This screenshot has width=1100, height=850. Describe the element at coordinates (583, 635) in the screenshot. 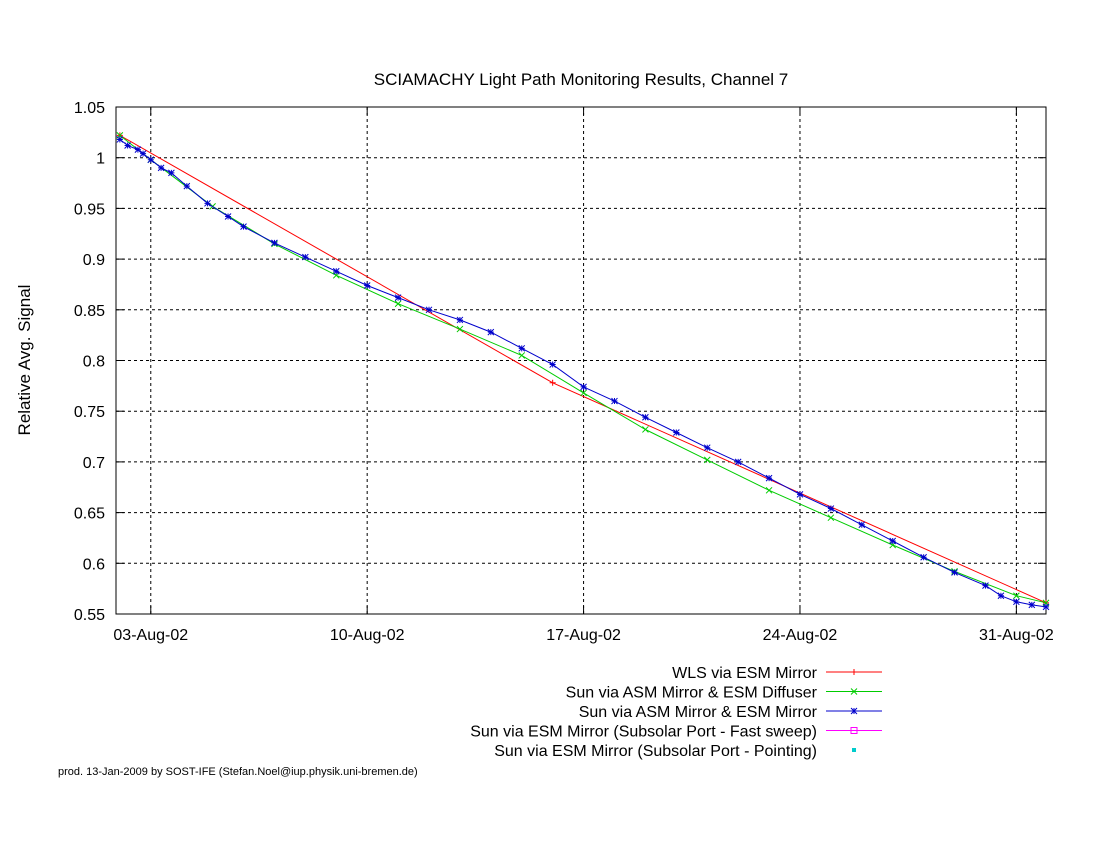

I see `x-tick-label: 17-Aug-02` at that location.